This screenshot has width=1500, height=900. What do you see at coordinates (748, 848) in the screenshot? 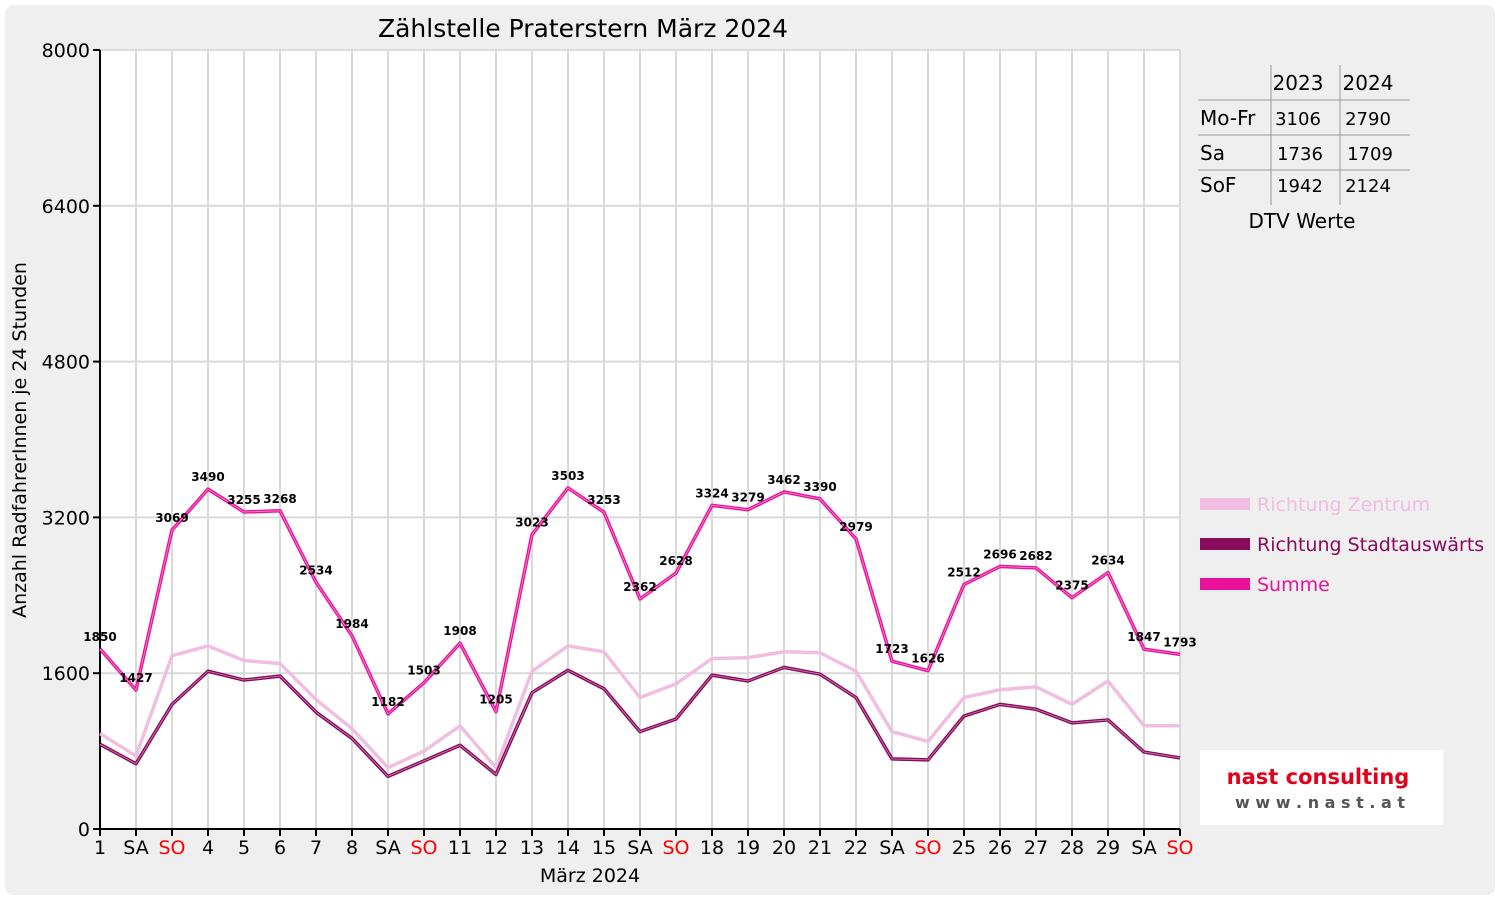
I see `x-tick-label: 19` at bounding box center [748, 848].